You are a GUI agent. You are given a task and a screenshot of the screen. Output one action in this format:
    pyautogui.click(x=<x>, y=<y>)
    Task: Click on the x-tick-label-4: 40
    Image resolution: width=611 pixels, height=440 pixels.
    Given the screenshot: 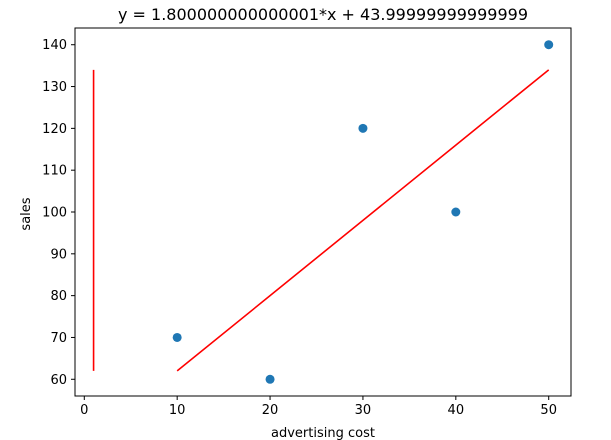 What is the action you would take?
    pyautogui.click(x=456, y=410)
    